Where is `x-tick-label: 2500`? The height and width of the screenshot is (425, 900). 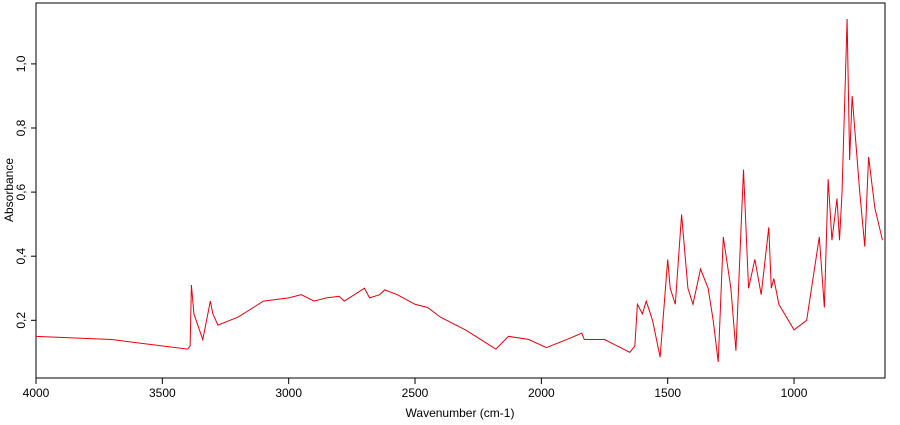 x-tick-label: 2500 is located at coordinates (415, 393).